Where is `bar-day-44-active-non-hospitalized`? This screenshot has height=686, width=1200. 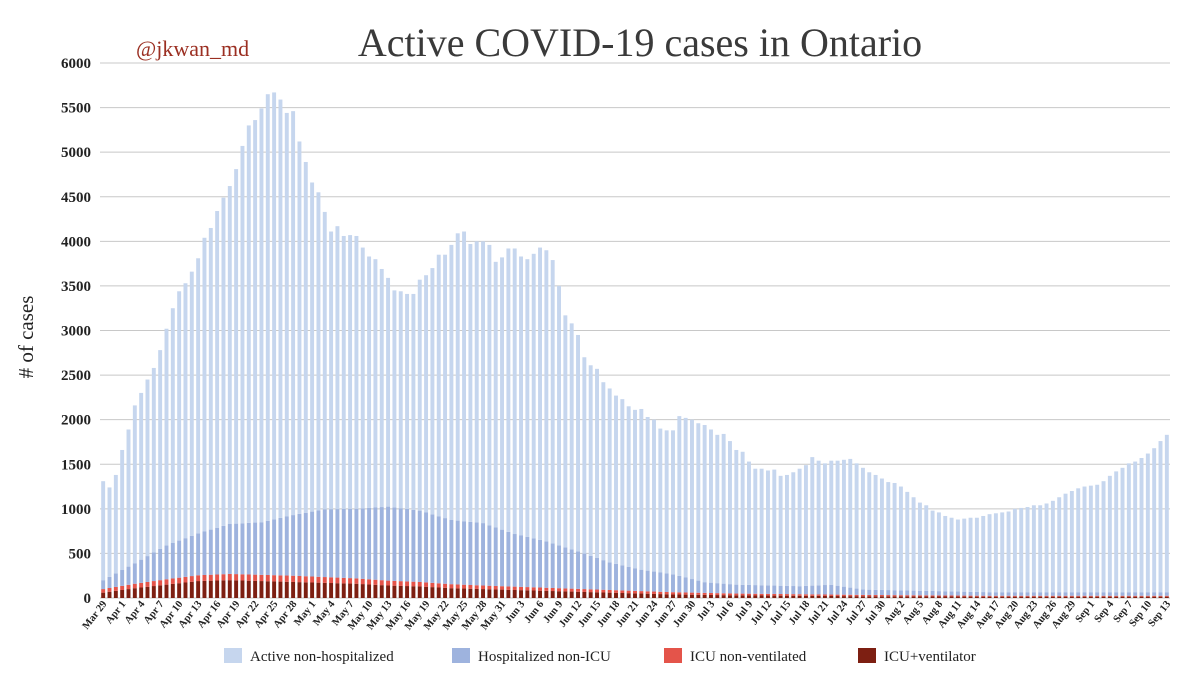
bar-day-44-active-non-hospitalized is located at coordinates (381, 388).